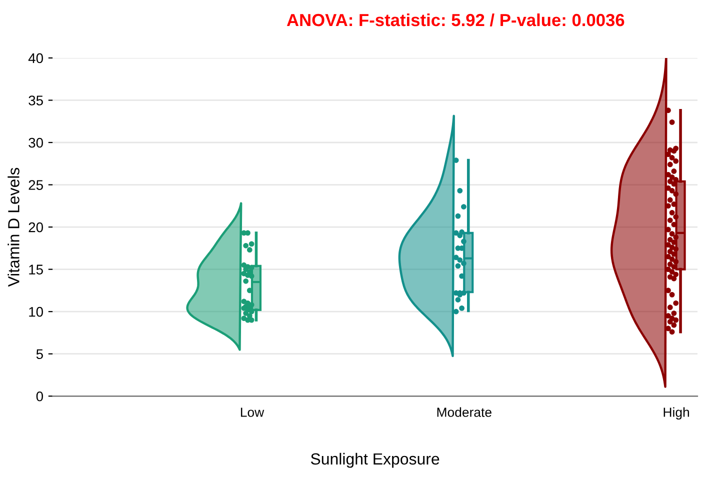 This screenshot has height=479, width=701. I want to click on y-tick-label: 20, so click(36, 227).